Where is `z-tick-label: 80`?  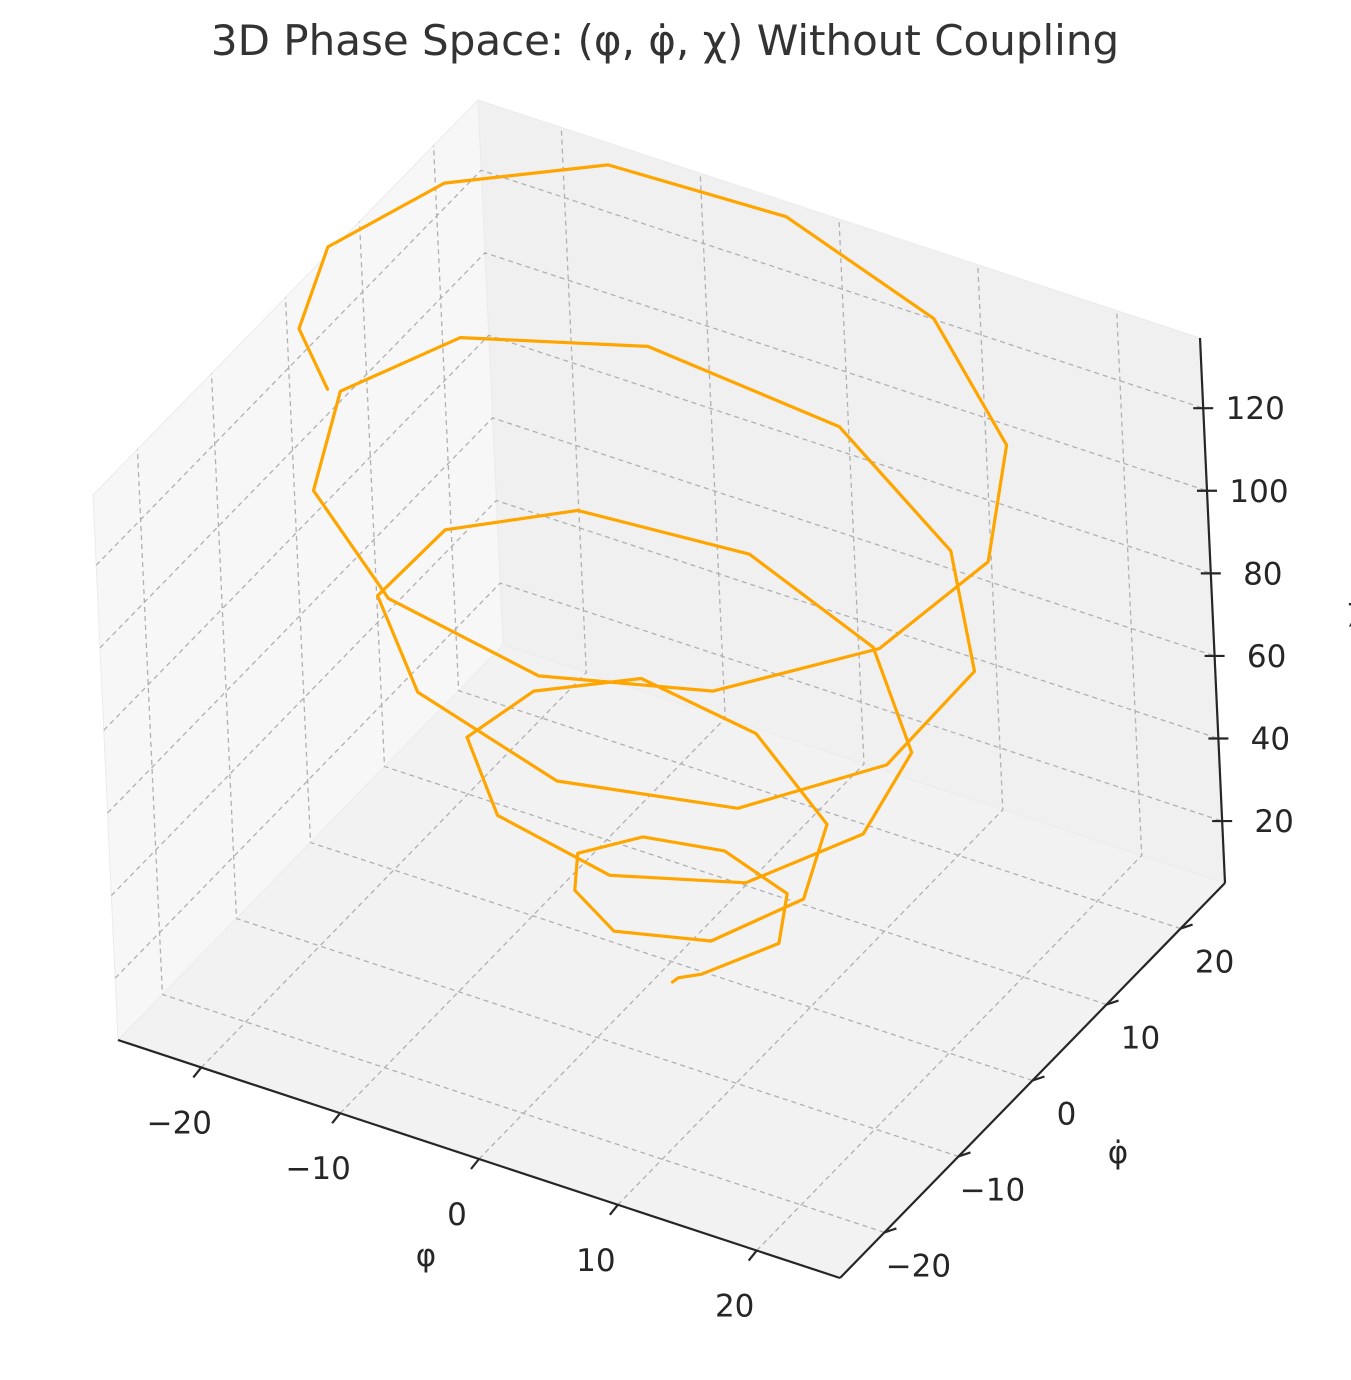
z-tick-label: 80 is located at coordinates (1262, 574).